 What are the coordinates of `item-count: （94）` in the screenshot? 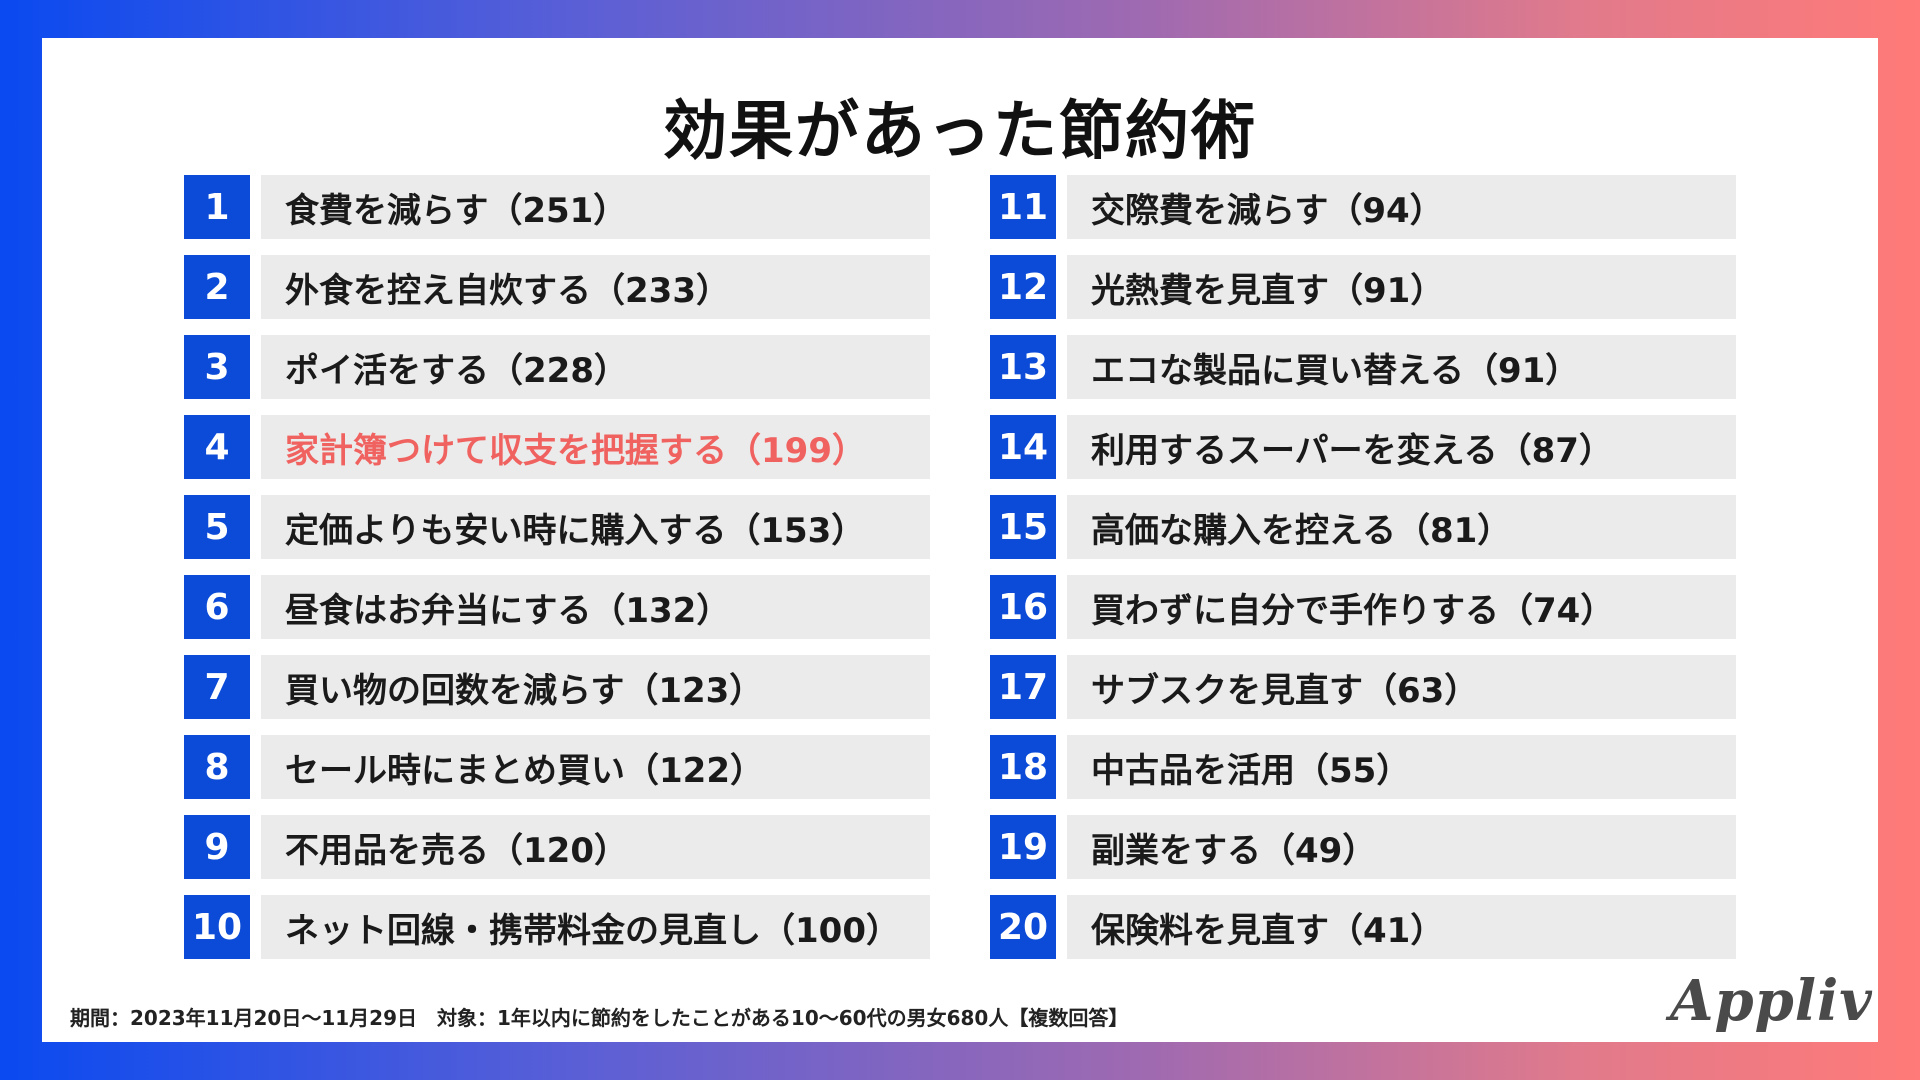 It's located at (1386, 210).